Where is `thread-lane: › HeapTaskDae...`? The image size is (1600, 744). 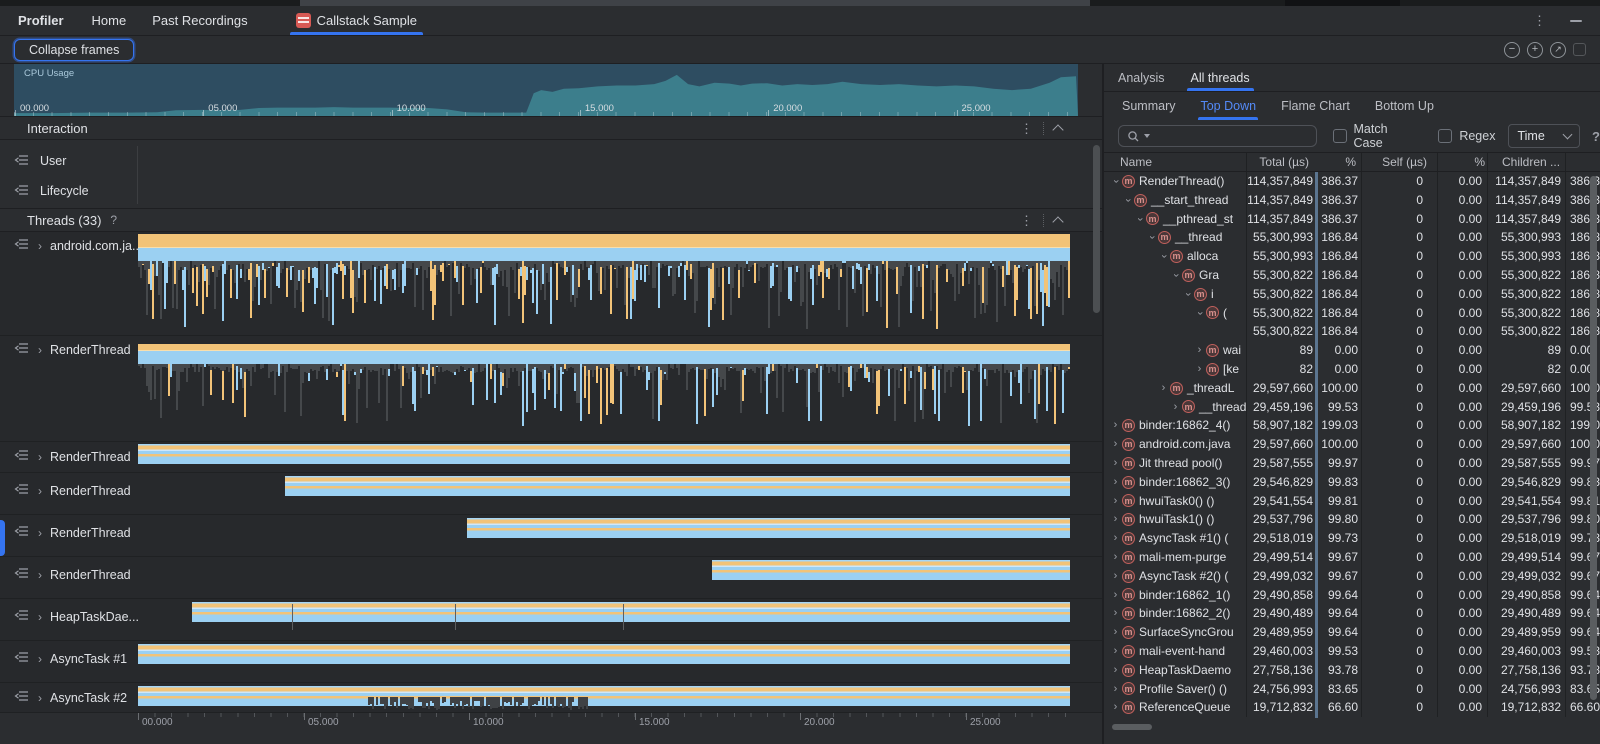 thread-lane: › HeapTaskDae... is located at coordinates (551, 620).